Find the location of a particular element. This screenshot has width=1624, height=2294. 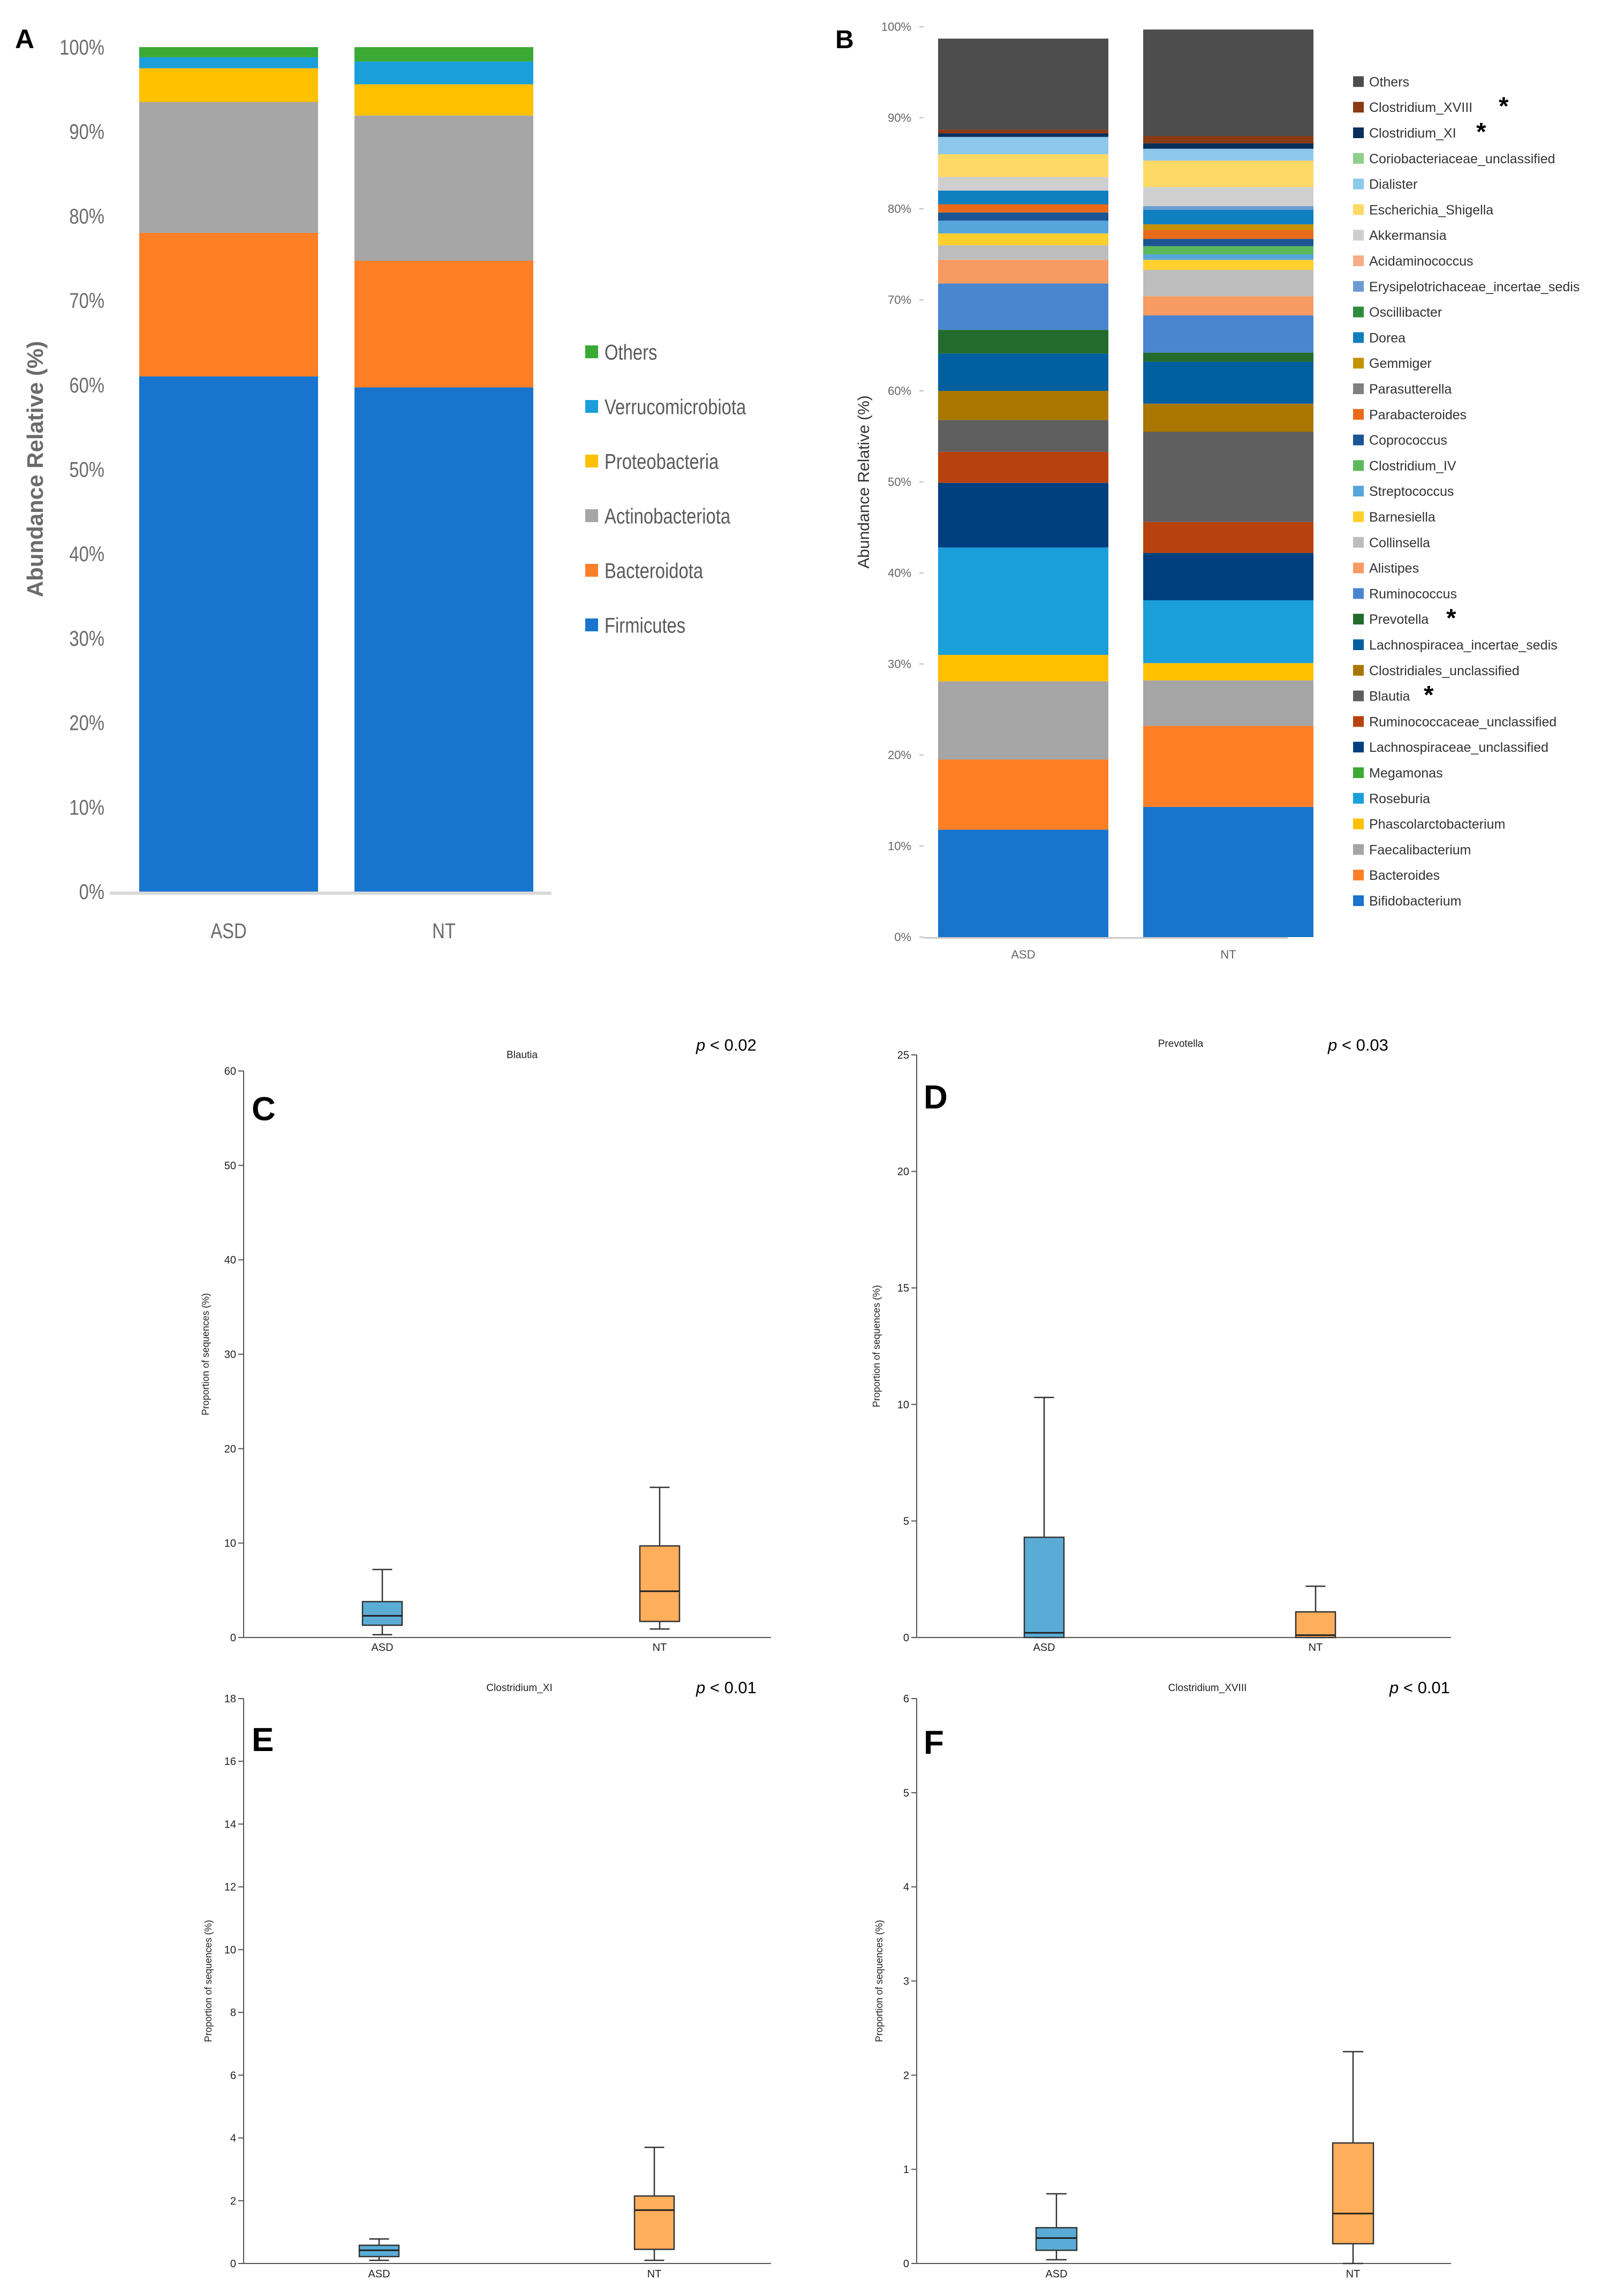

y-tick-label: 50 is located at coordinates (230, 1166).